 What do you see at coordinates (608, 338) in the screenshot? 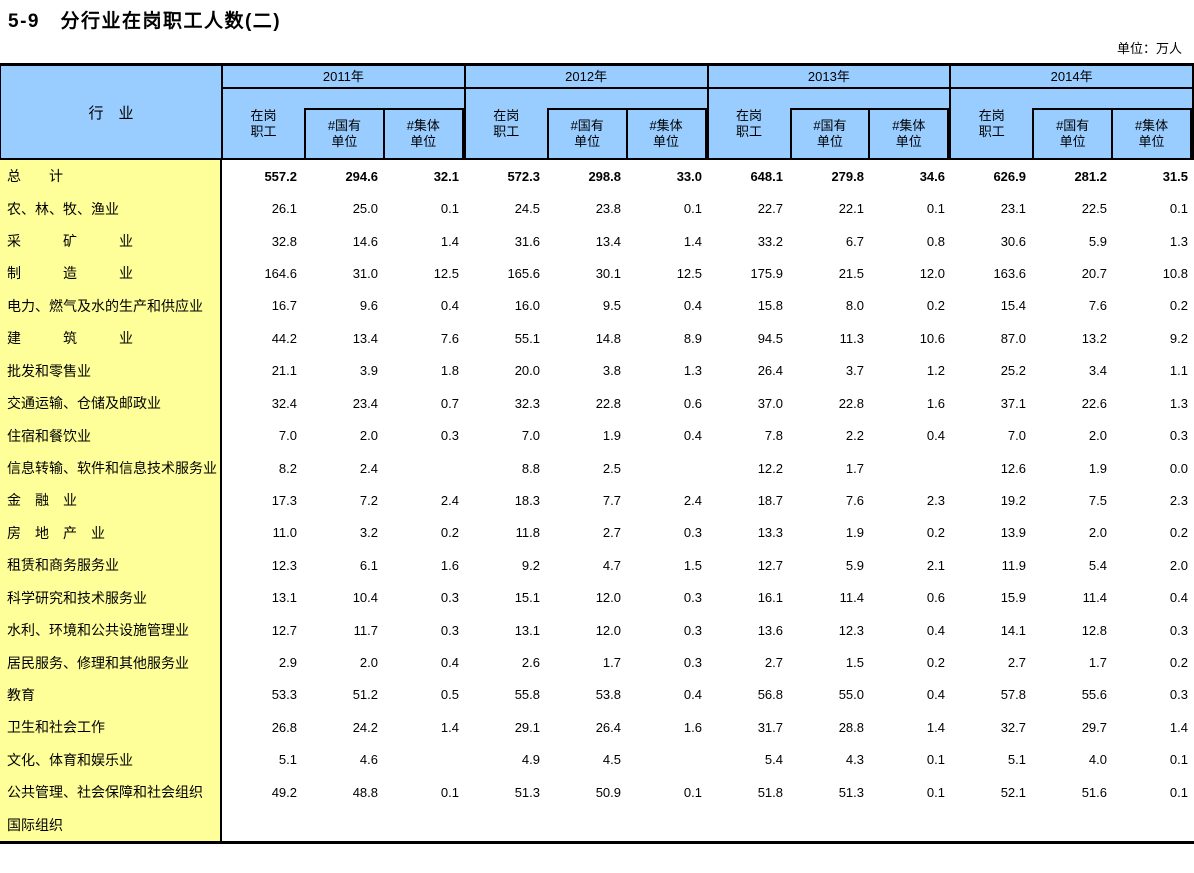
I see `data-cell: 14.8` at bounding box center [608, 338].